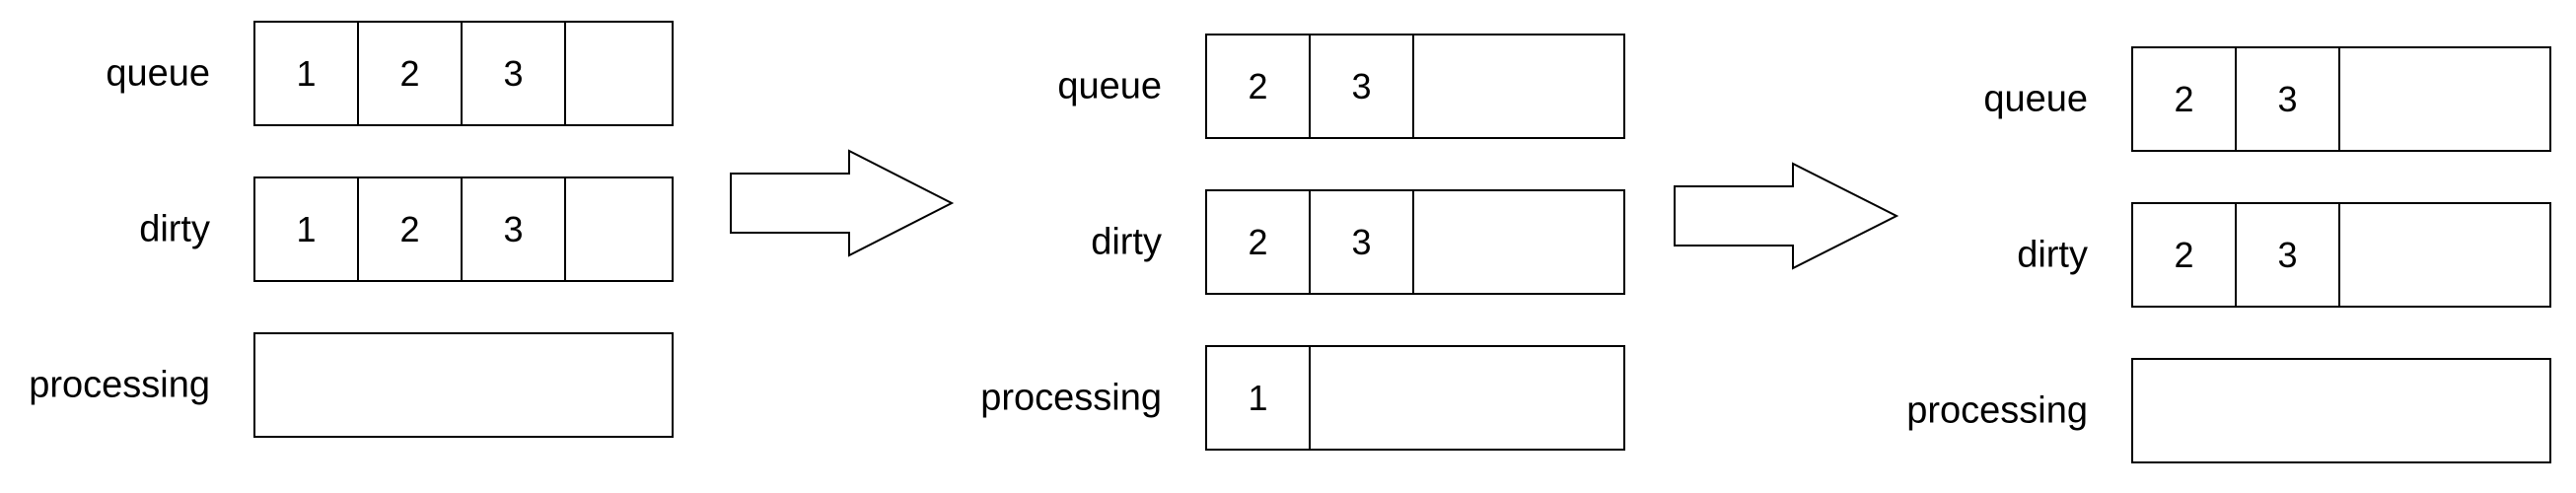  I want to click on row-dirty: dirty 1 2 3, so click(406, 229).